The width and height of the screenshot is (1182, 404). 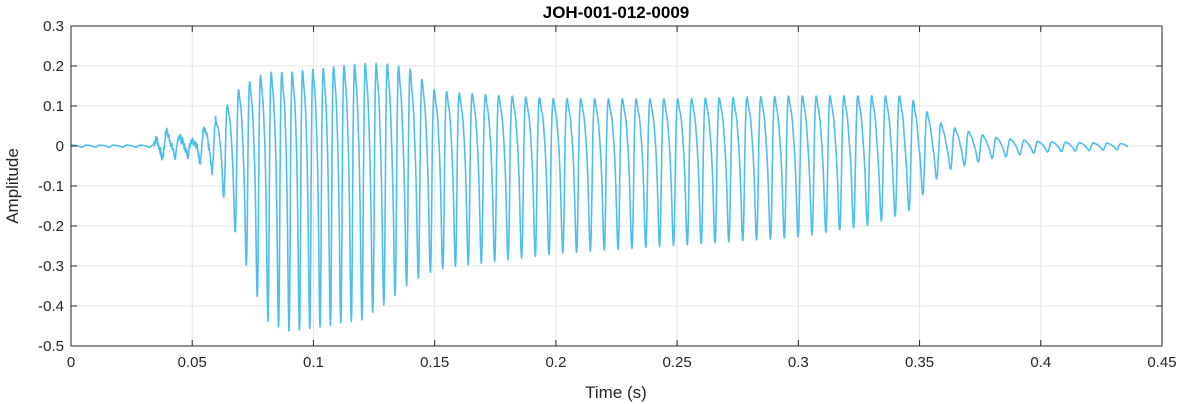 What do you see at coordinates (616, 12) in the screenshot?
I see `chart-title: JOH-001-012-0009` at bounding box center [616, 12].